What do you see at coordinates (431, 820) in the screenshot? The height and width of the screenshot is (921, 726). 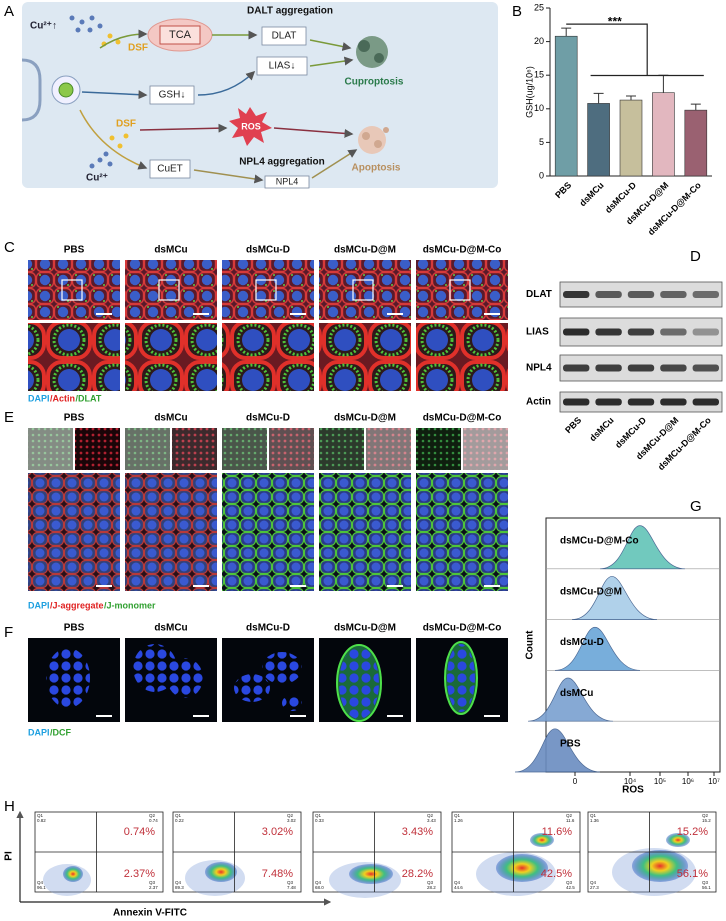 I see `quadrant-value: 3.43` at bounding box center [431, 820].